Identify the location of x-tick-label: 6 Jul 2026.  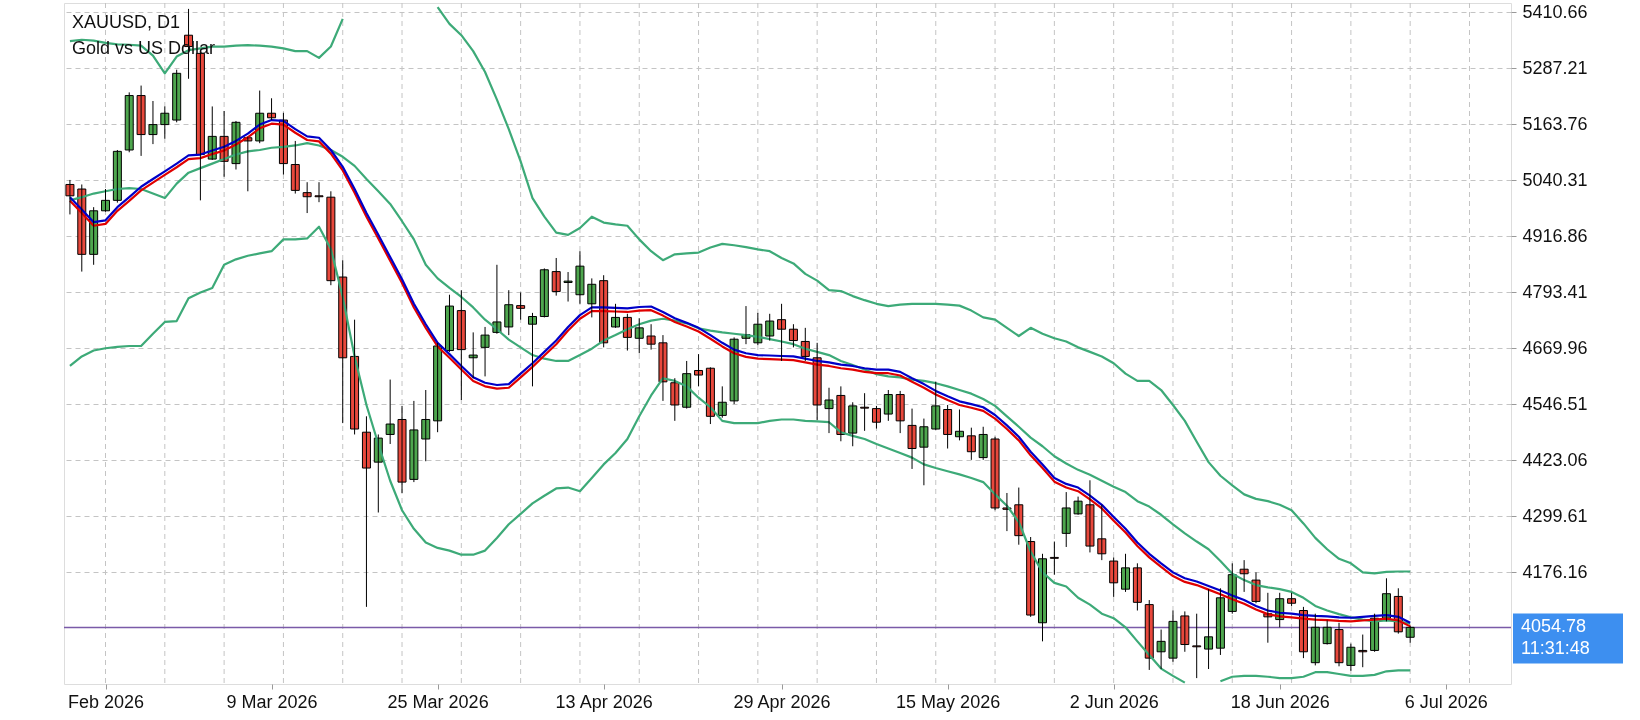
(1446, 701).